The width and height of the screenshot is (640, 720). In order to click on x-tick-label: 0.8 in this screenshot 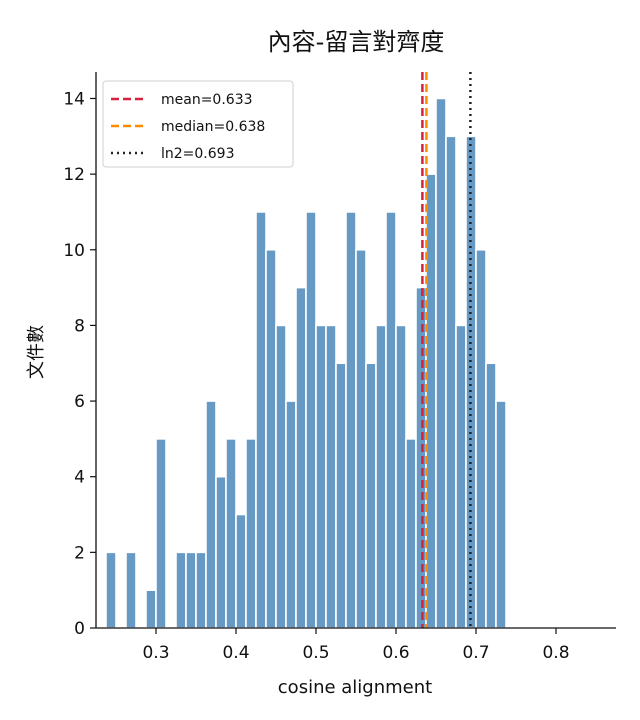, I will do `click(555, 653)`.